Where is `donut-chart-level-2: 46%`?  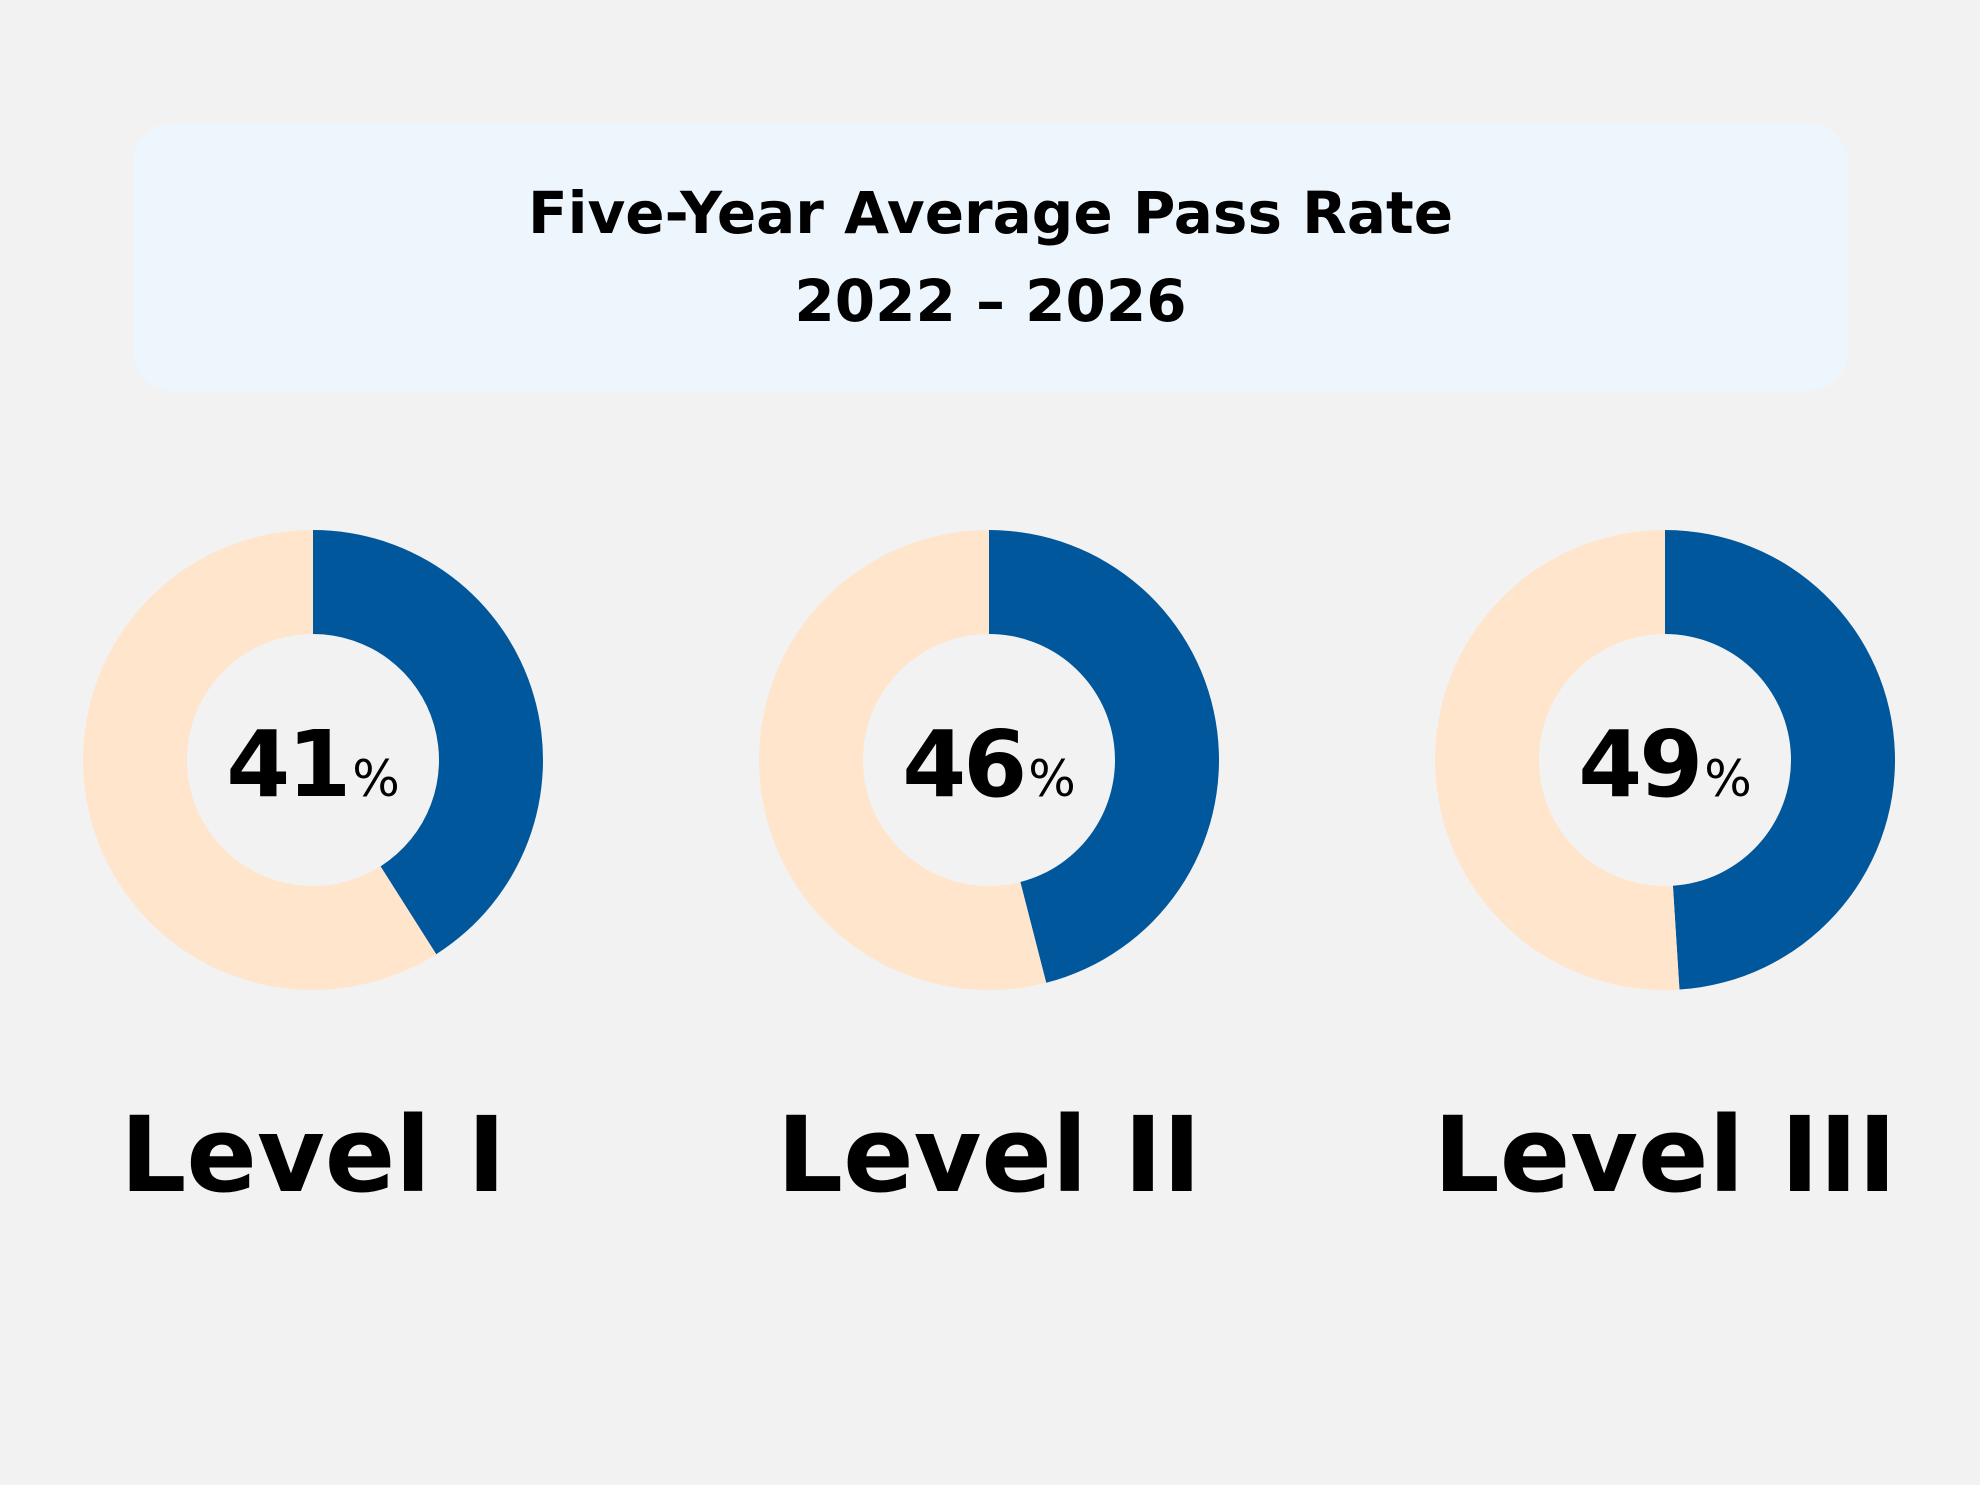
donut-chart-level-2: 46% is located at coordinates (989, 765).